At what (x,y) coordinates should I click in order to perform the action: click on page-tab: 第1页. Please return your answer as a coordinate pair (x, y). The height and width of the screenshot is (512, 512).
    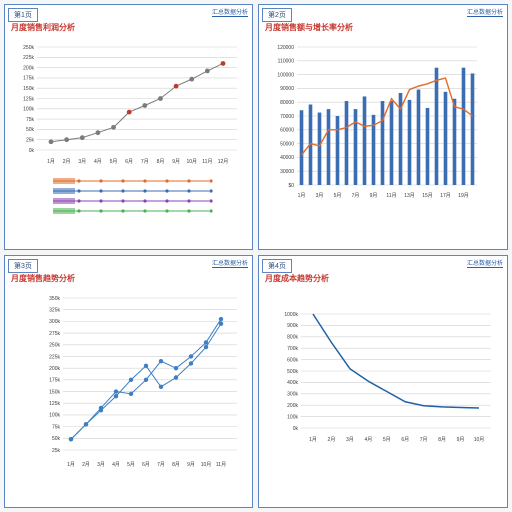
    Looking at the image, I should click on (23, 15).